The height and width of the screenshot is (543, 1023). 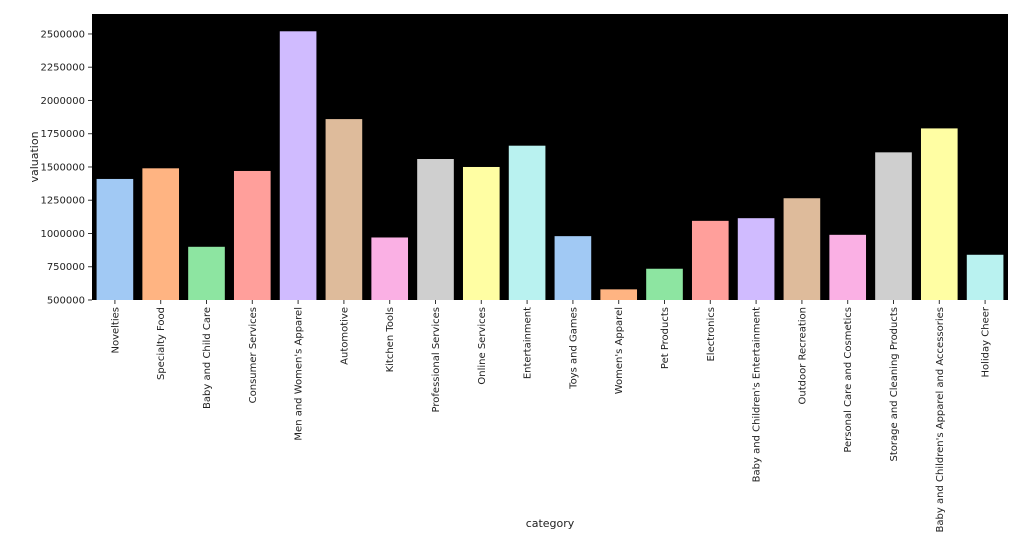 What do you see at coordinates (848, 380) in the screenshot?
I see `x-tick-label: Personal Care and Cosmetics` at bounding box center [848, 380].